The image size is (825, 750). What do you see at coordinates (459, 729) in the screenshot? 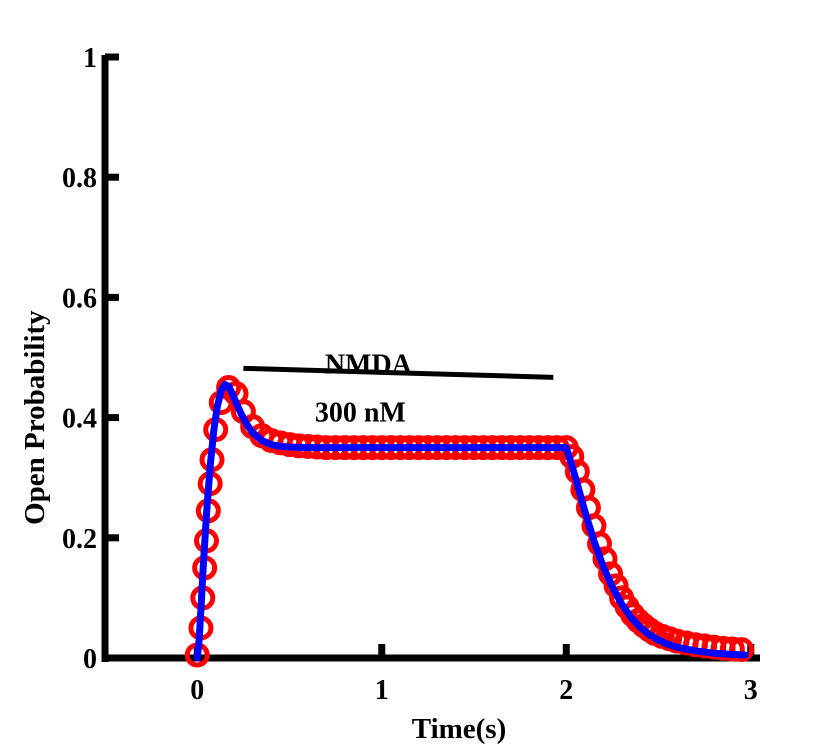
I see `x-axis-label: Time(s)` at bounding box center [459, 729].